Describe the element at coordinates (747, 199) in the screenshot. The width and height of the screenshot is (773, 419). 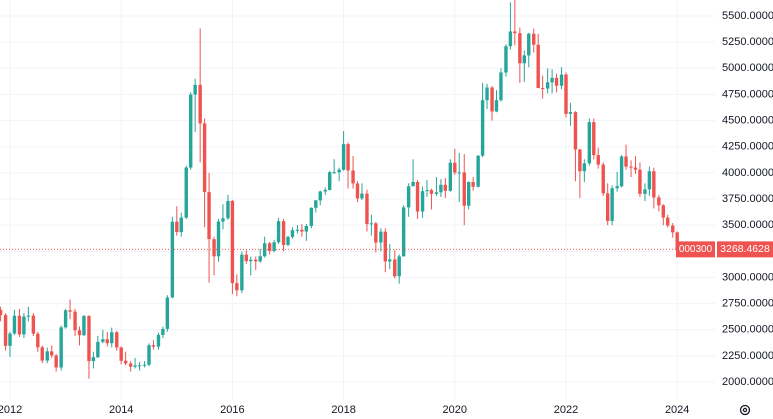
I see `y-tick-label: 3750.0000` at that location.